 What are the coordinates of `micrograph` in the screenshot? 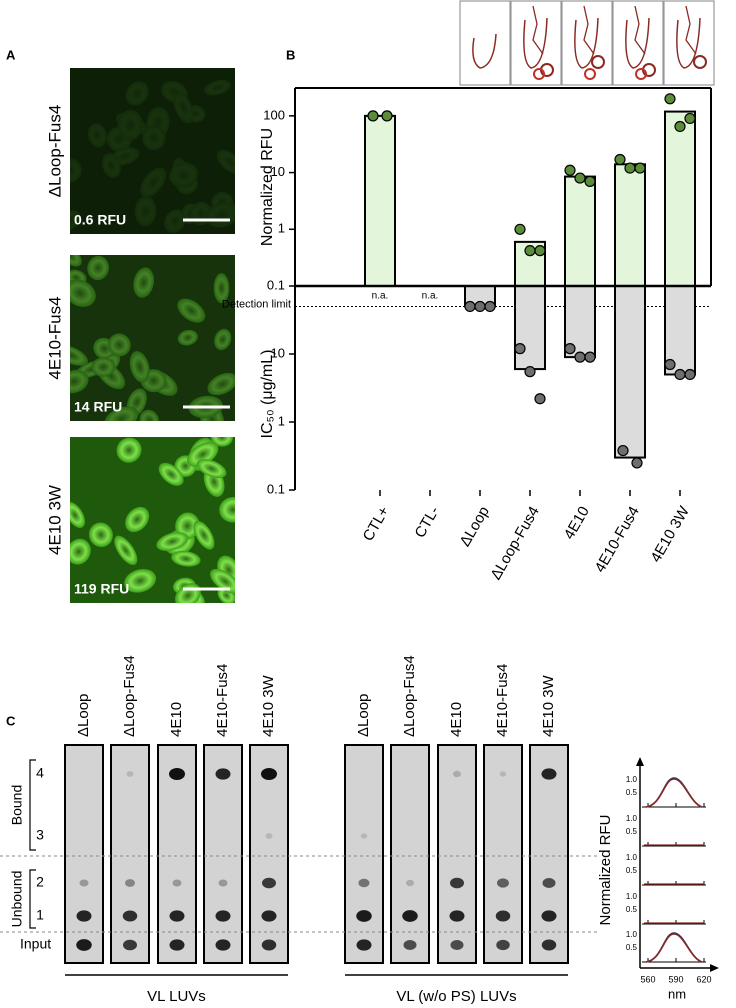 It's located at (152, 520).